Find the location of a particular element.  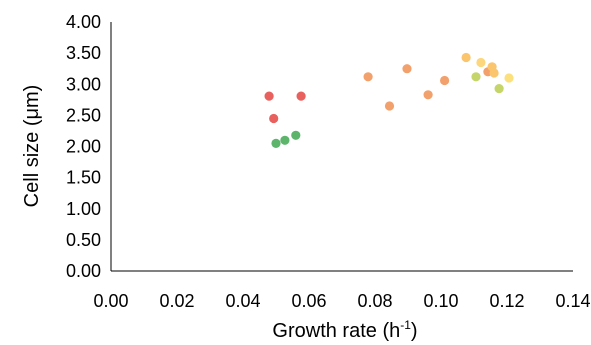

x-tick-label: 0.12 is located at coordinates (506, 301).